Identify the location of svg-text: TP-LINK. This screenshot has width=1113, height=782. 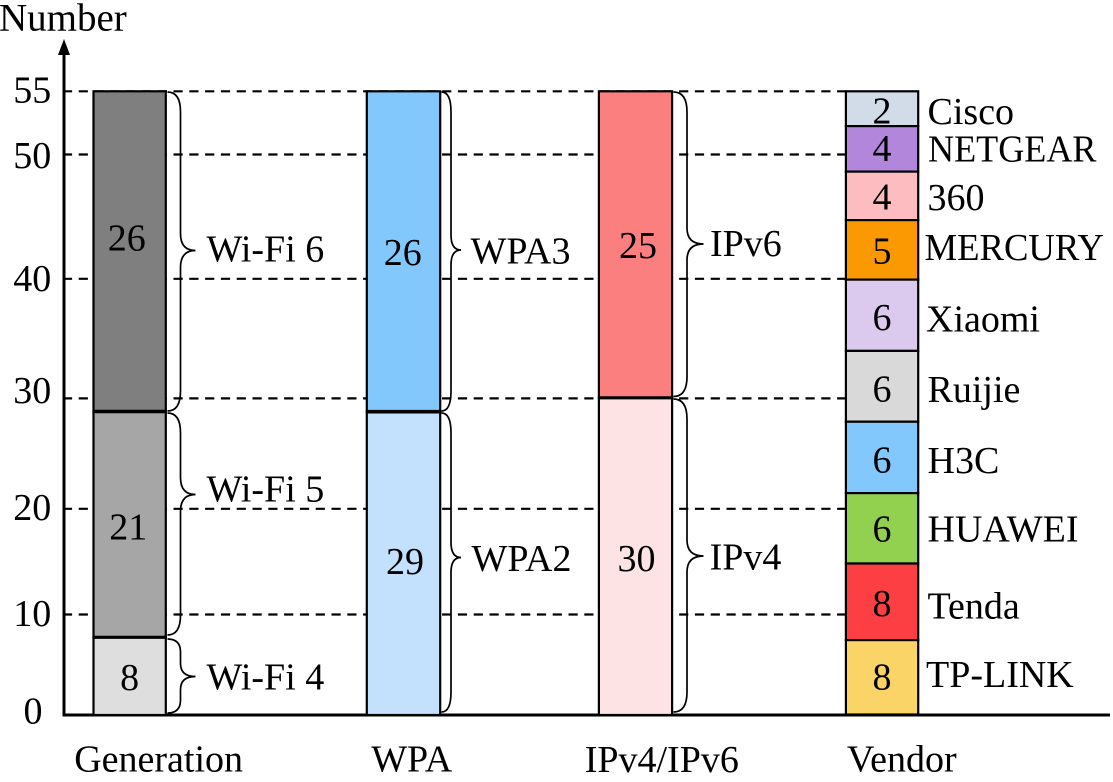
(1000, 675).